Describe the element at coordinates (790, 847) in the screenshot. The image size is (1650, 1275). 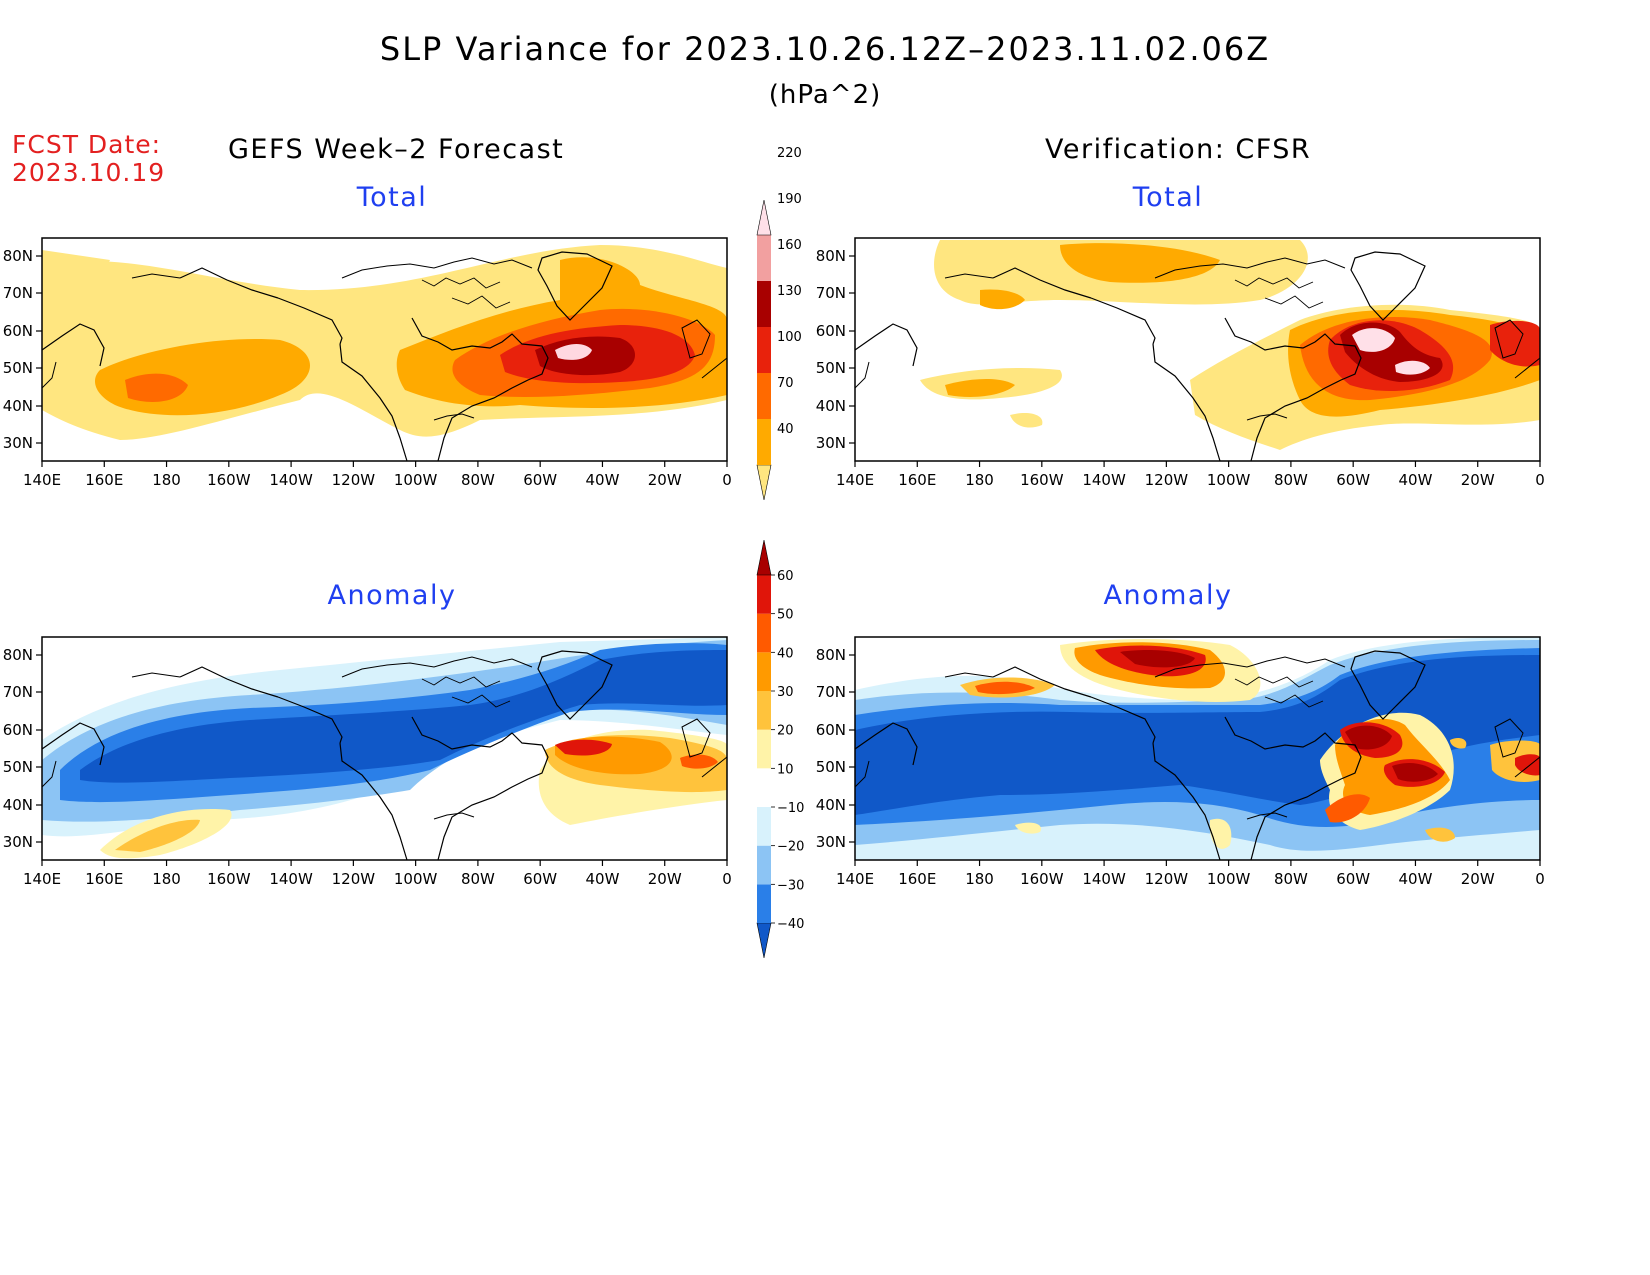
I see `colorbar-label: −20` at that location.